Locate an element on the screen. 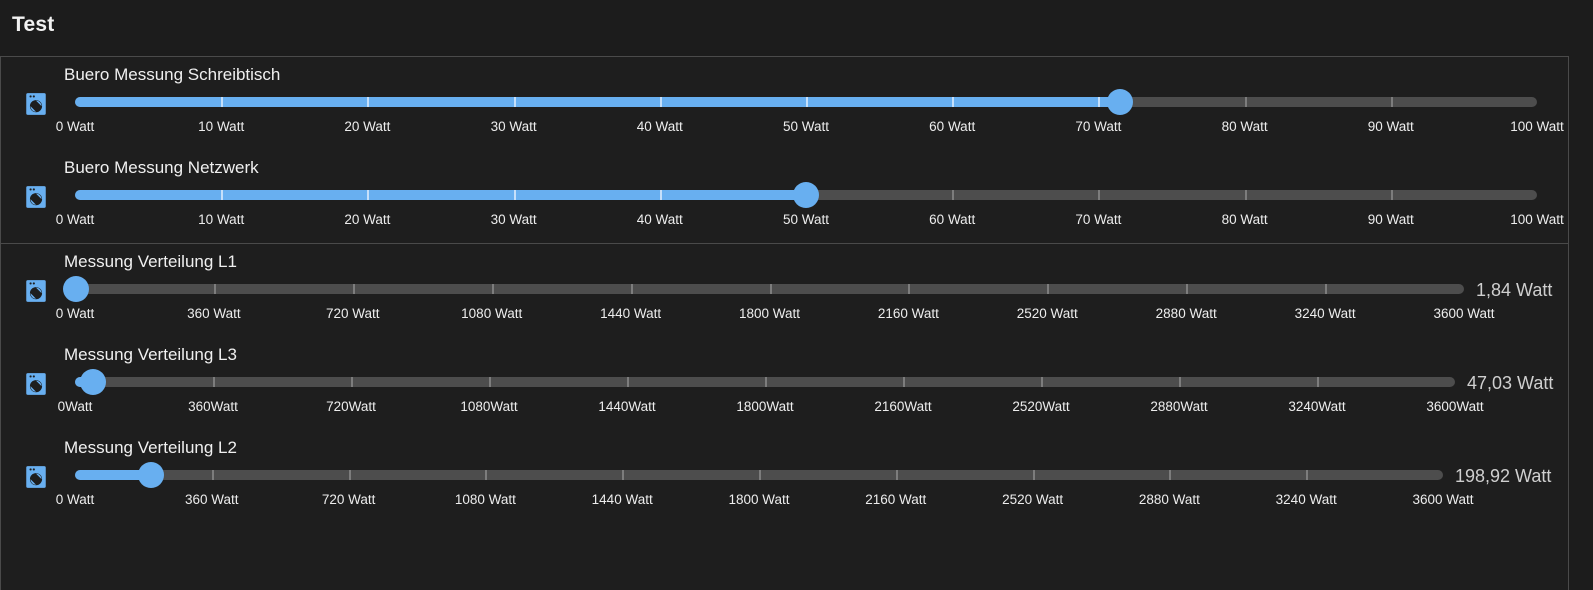 The width and height of the screenshot is (1593, 590). slider-row-label: Buero Messung Netzwerk is located at coordinates (161, 167).